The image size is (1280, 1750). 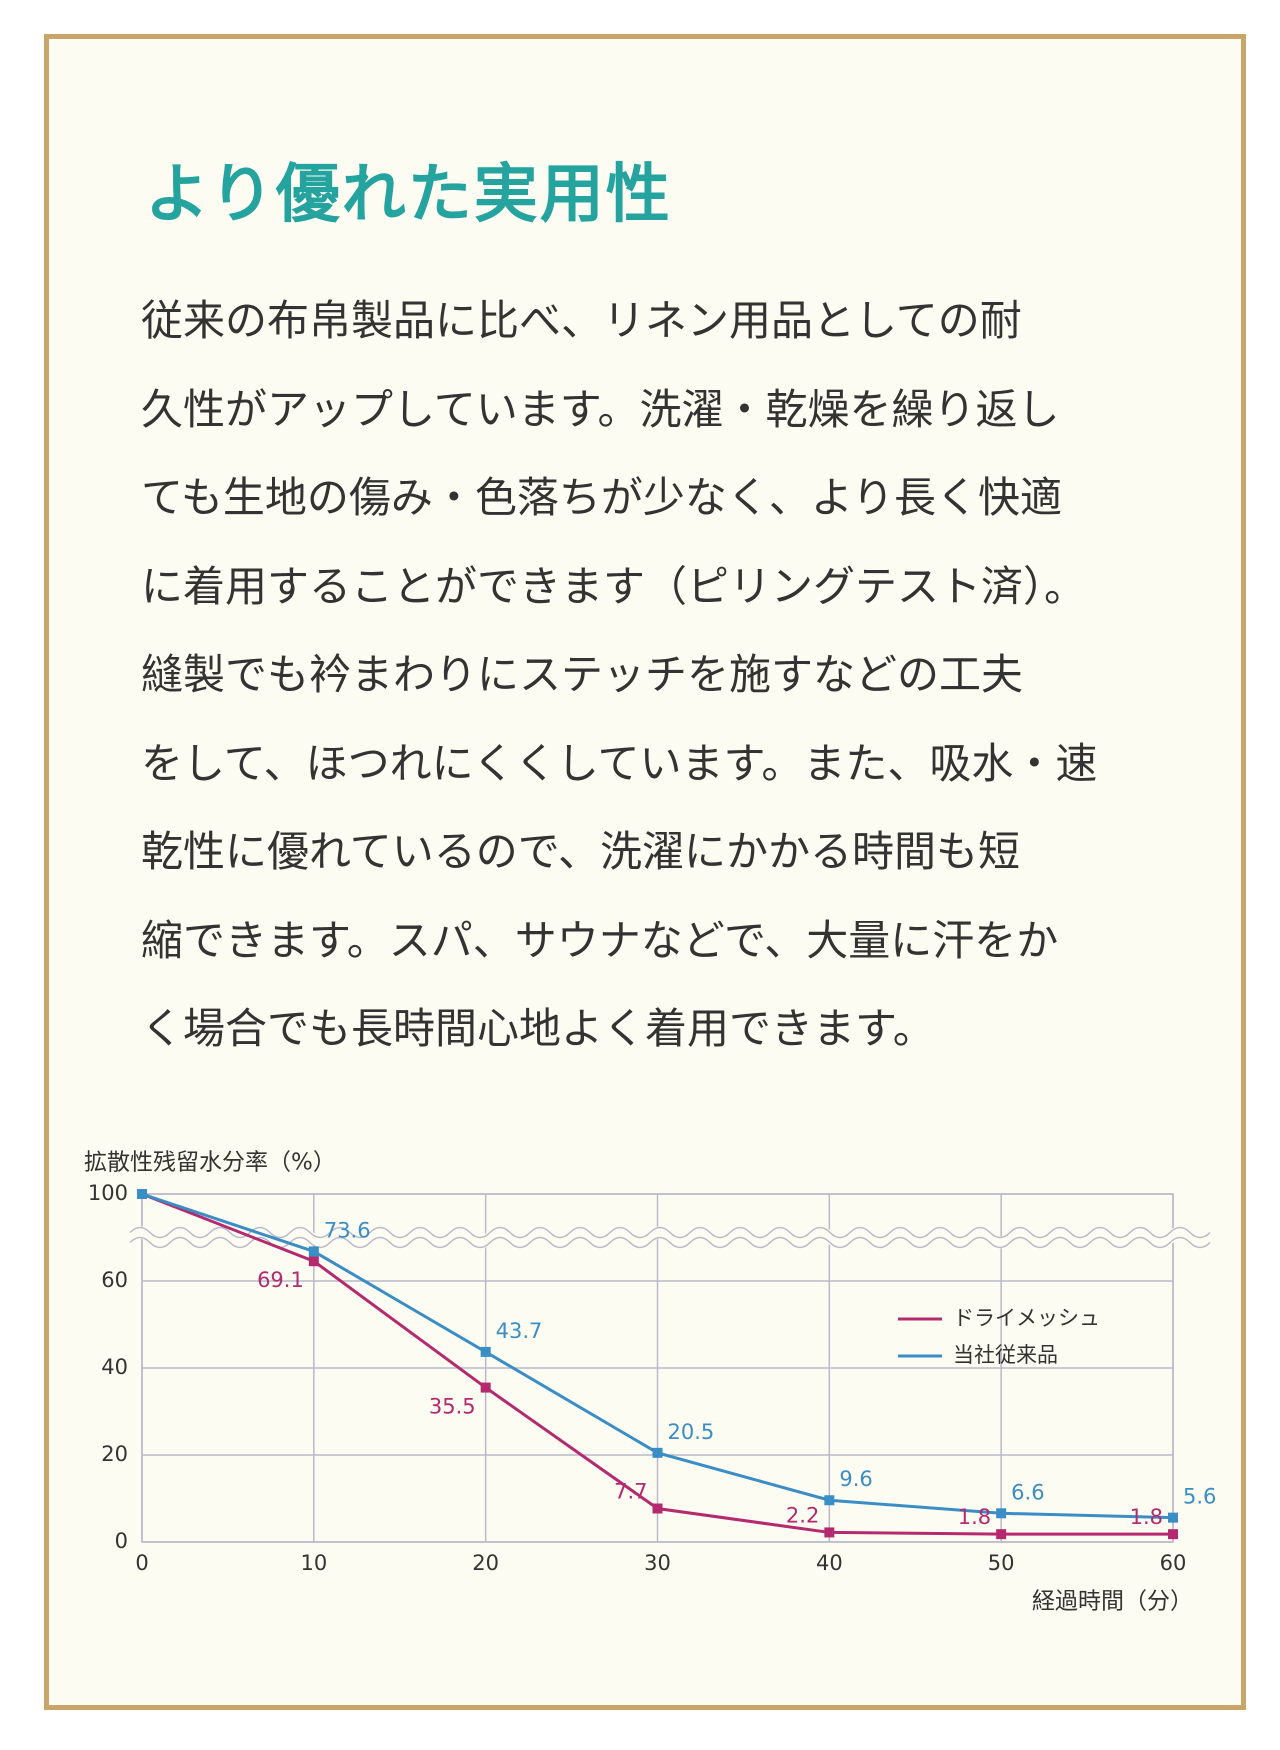 I want to click on body-line: 縫製でも衿まわりにステッチを施すなどの工夫, so click(x=582, y=674).